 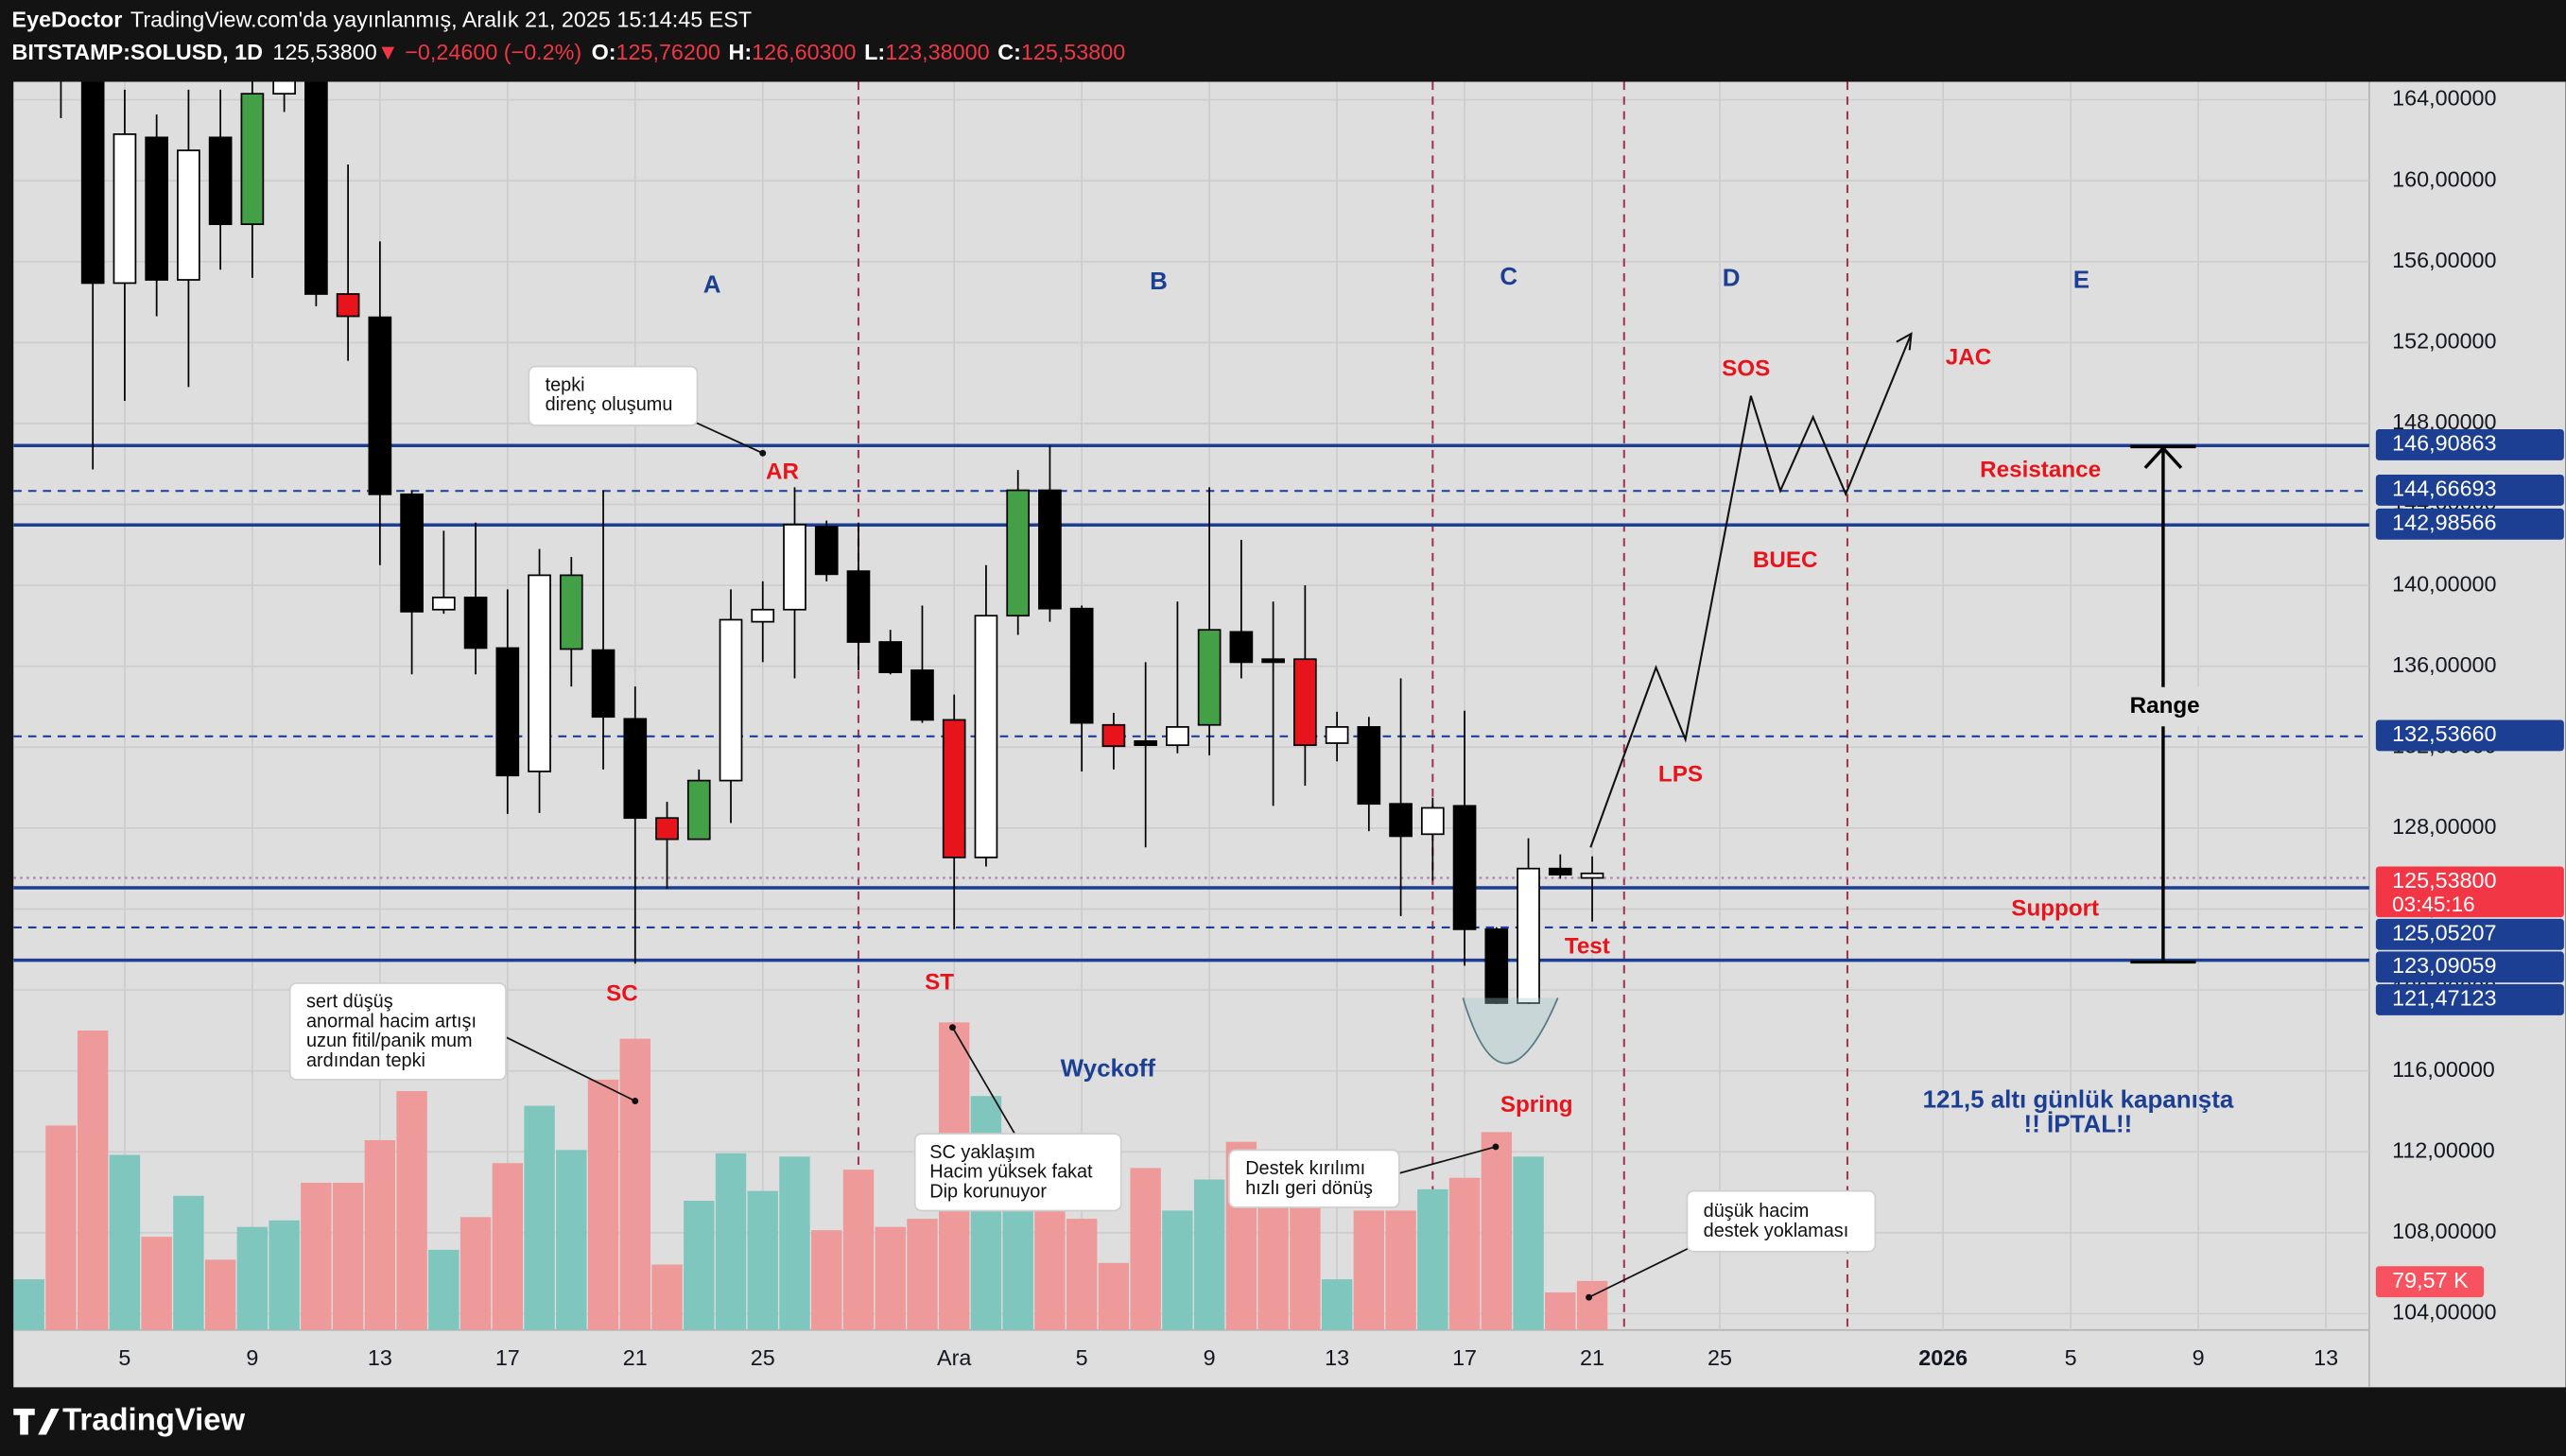 What do you see at coordinates (1904, 341) in the screenshot?
I see `arrow-head` at bounding box center [1904, 341].